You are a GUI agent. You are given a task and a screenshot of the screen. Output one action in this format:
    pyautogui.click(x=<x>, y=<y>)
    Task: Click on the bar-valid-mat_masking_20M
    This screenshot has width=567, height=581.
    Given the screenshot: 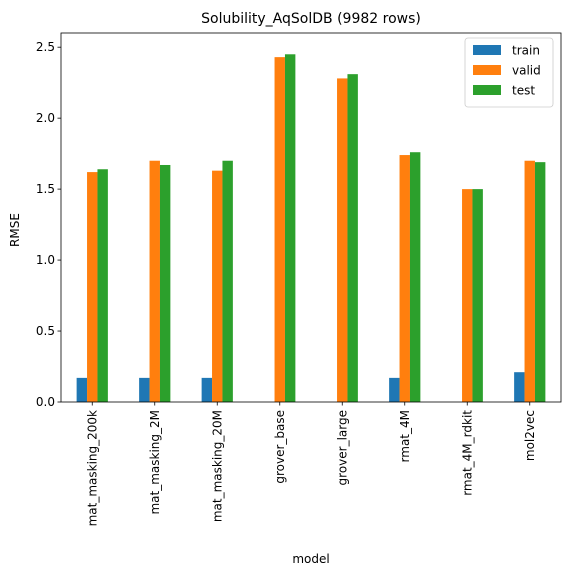 What is the action you would take?
    pyautogui.click(x=217, y=286)
    